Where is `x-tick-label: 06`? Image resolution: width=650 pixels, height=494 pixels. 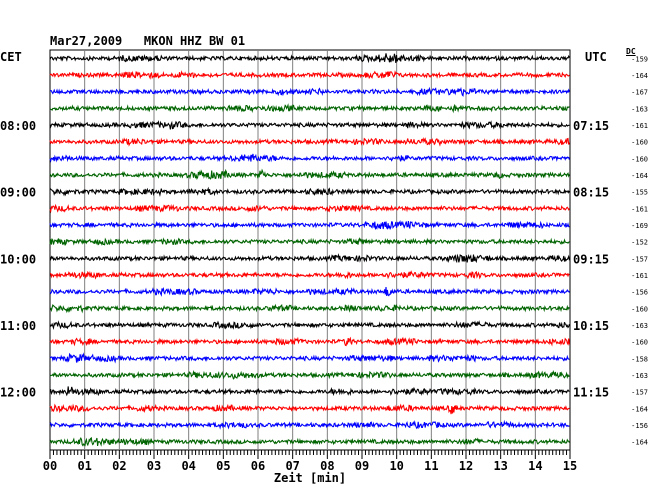
x-tick-label: 06 is located at coordinates (258, 466).